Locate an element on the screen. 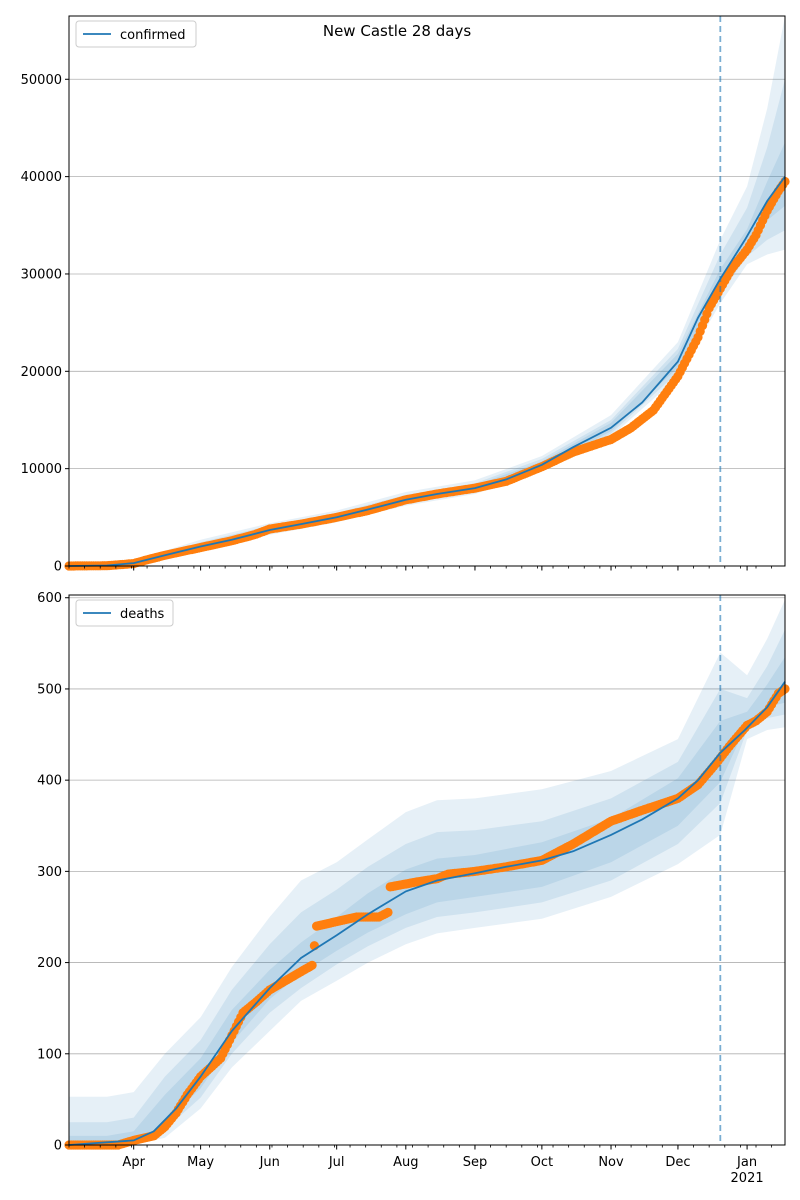 The image size is (800, 1200). deaths-y-tick-label: 600 is located at coordinates (49, 598).